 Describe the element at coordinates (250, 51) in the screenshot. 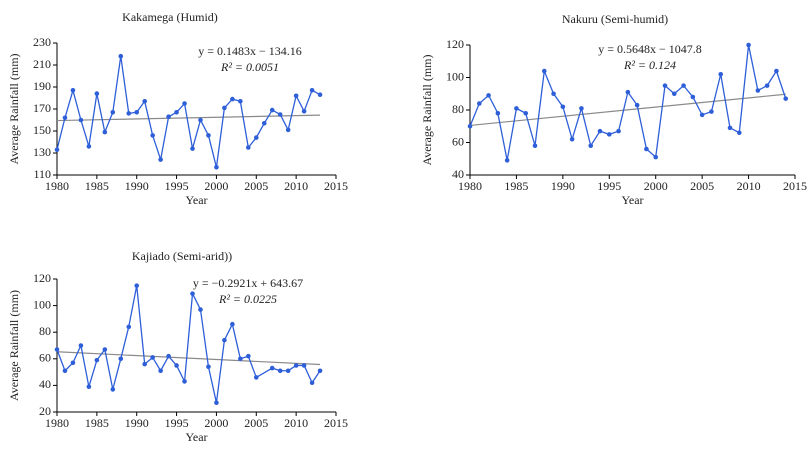

I see `trend-equation: y = 0.1483x − 134.16` at that location.